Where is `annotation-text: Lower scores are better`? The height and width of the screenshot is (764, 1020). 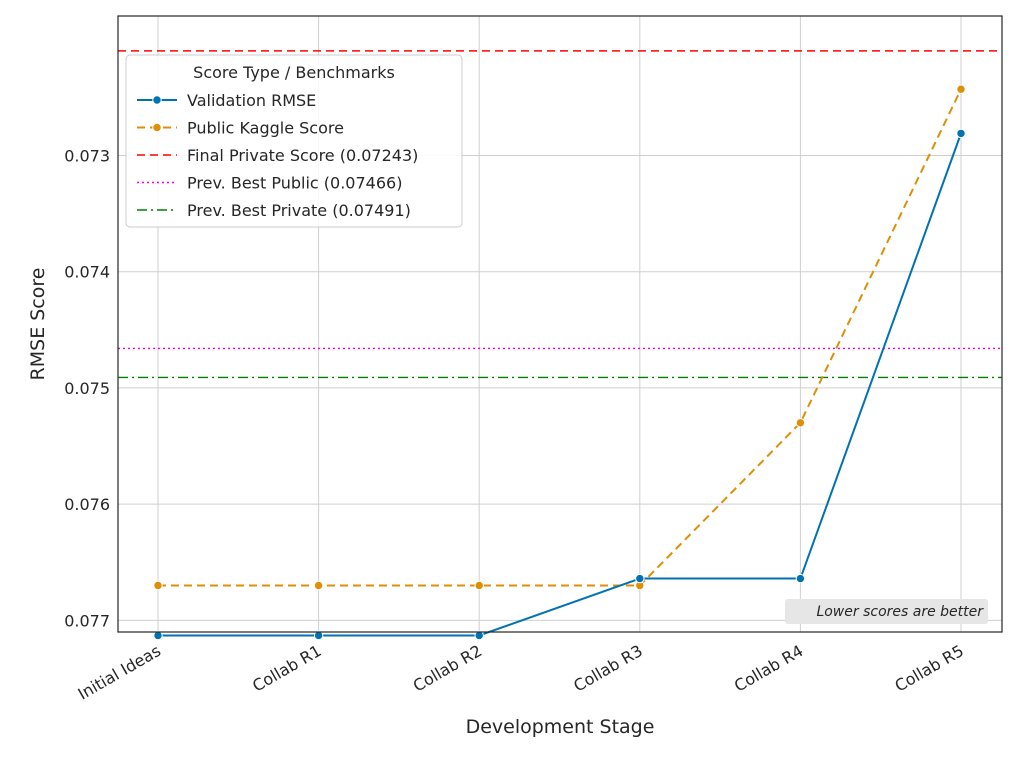
annotation-text: Lower scores are better is located at coordinates (900, 612).